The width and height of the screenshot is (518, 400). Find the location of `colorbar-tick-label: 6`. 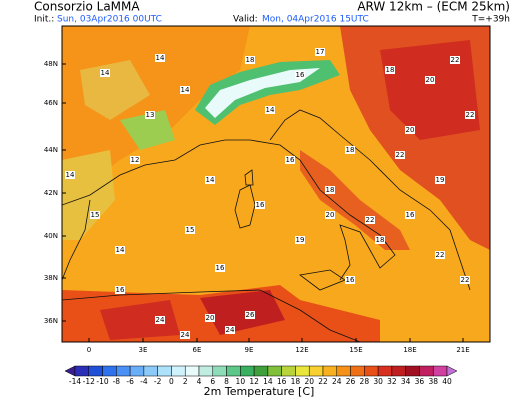

colorbar-tick-label: 6 is located at coordinates (212, 381).